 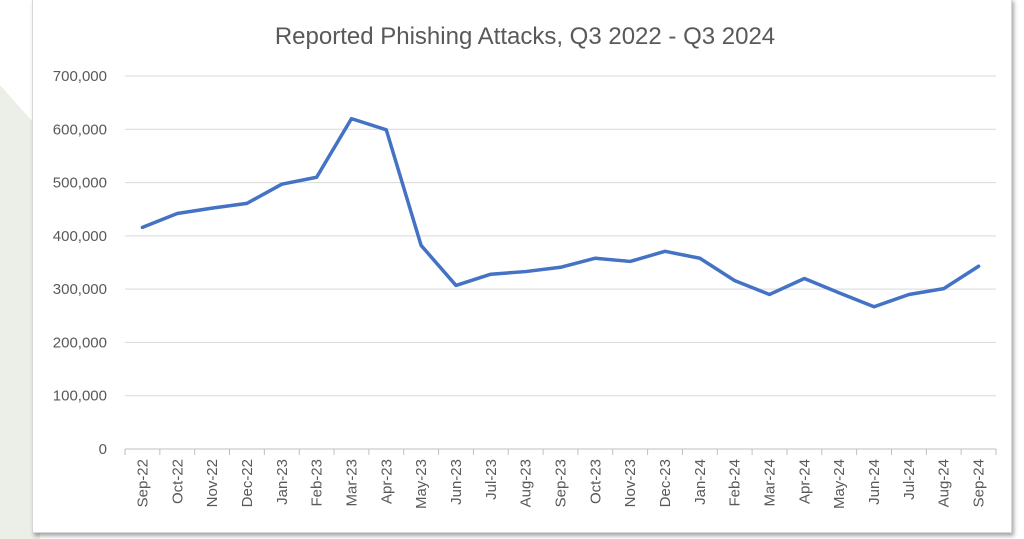 I want to click on y-tick-label: 300,000, so click(x=80, y=289).